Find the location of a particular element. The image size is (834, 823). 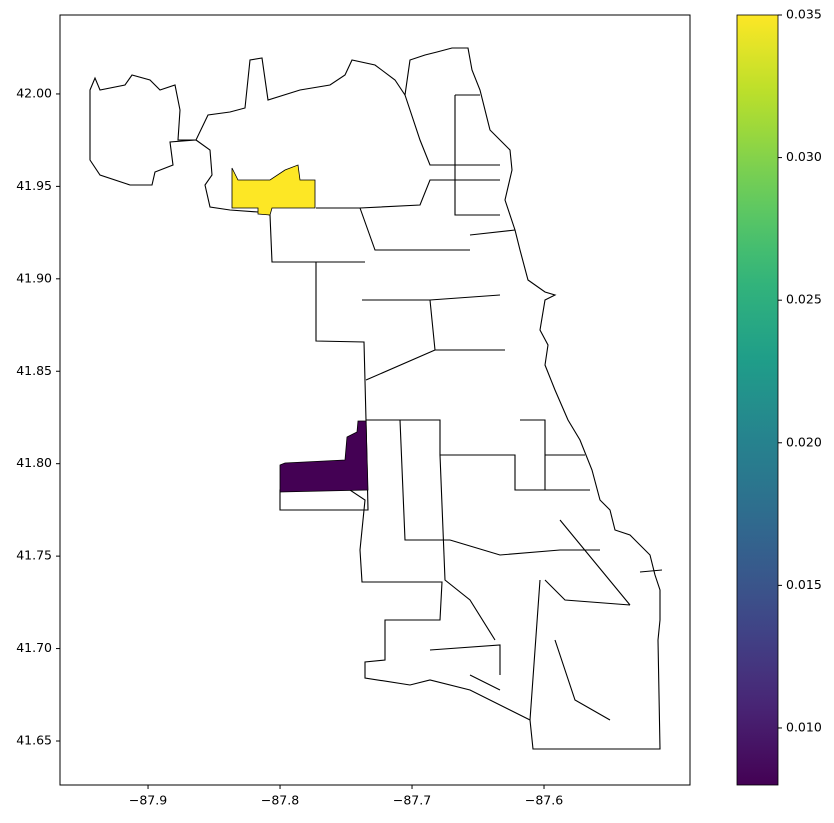

y-tick-label: 41.90 is located at coordinates (34, 277).